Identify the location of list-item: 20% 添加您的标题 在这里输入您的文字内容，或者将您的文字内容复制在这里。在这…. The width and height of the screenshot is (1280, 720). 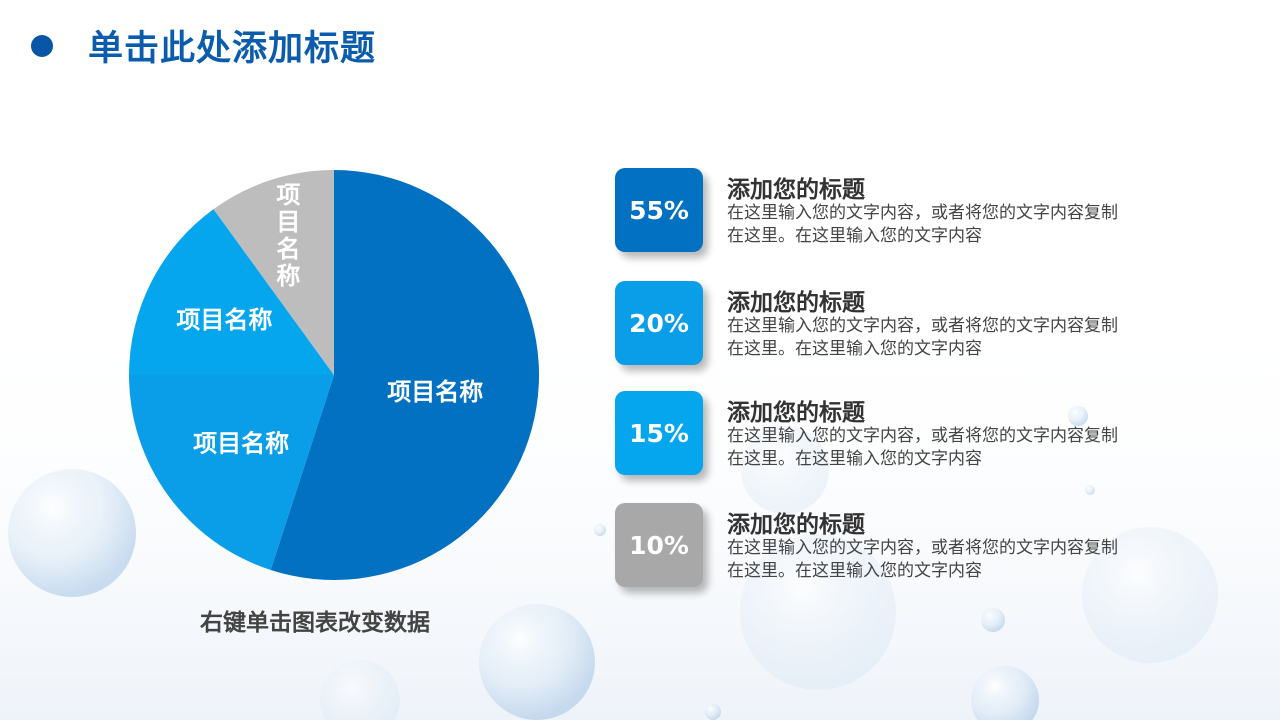
(875, 326).